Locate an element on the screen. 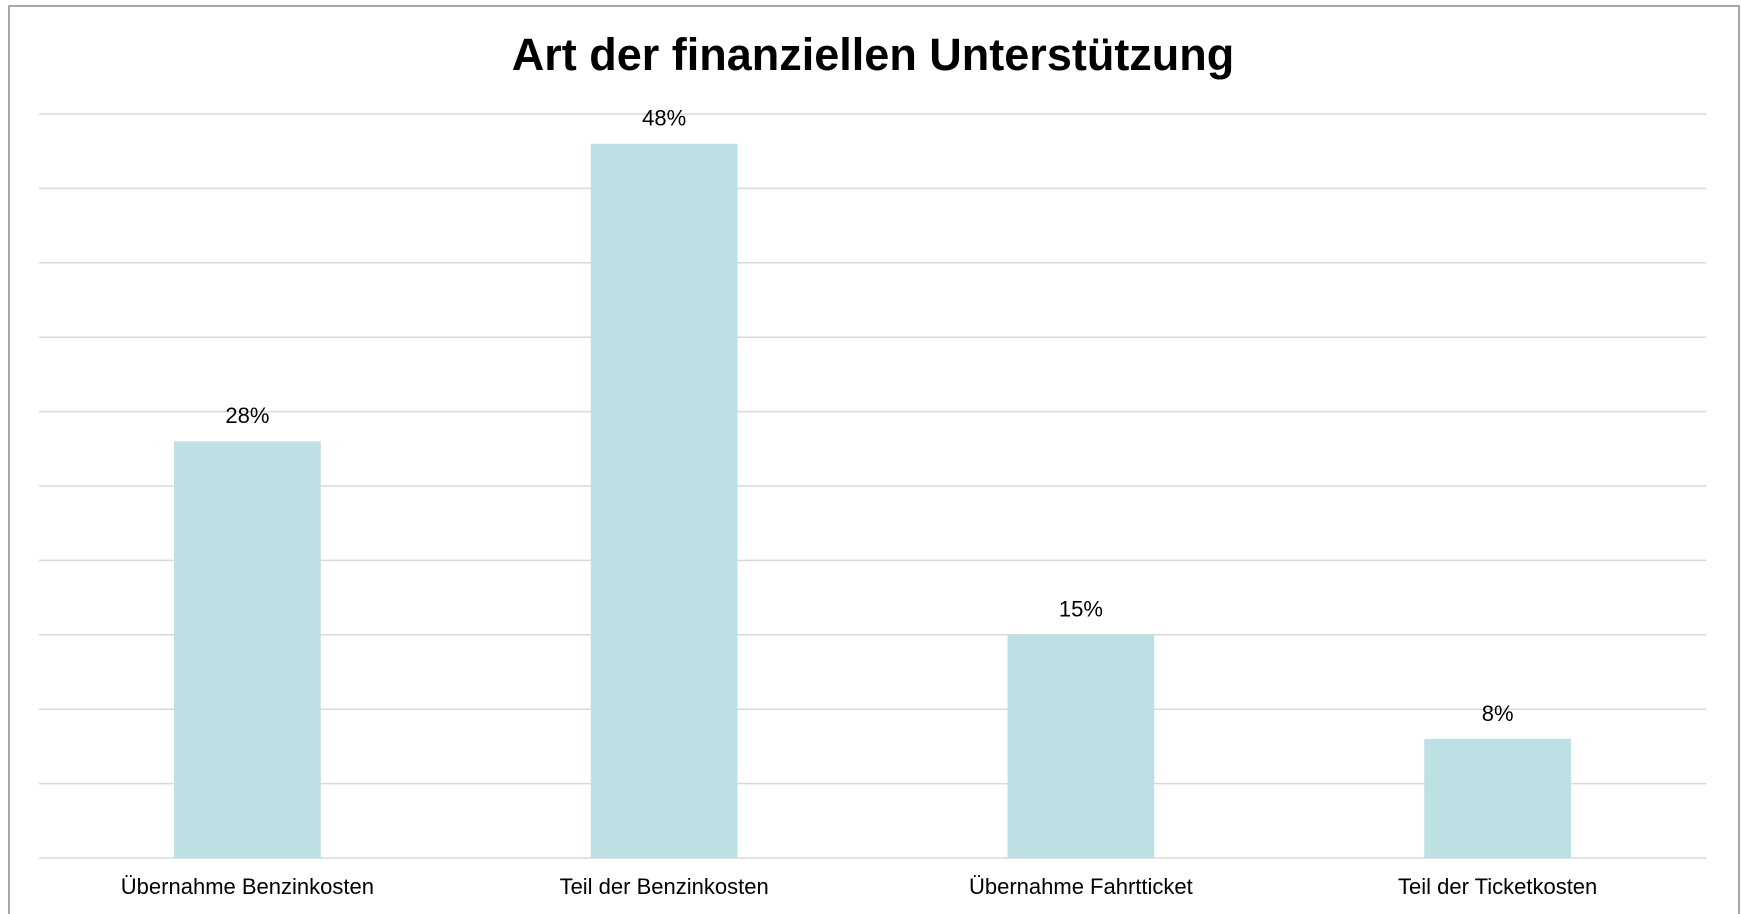  data-label: 8% is located at coordinates (1498, 713).